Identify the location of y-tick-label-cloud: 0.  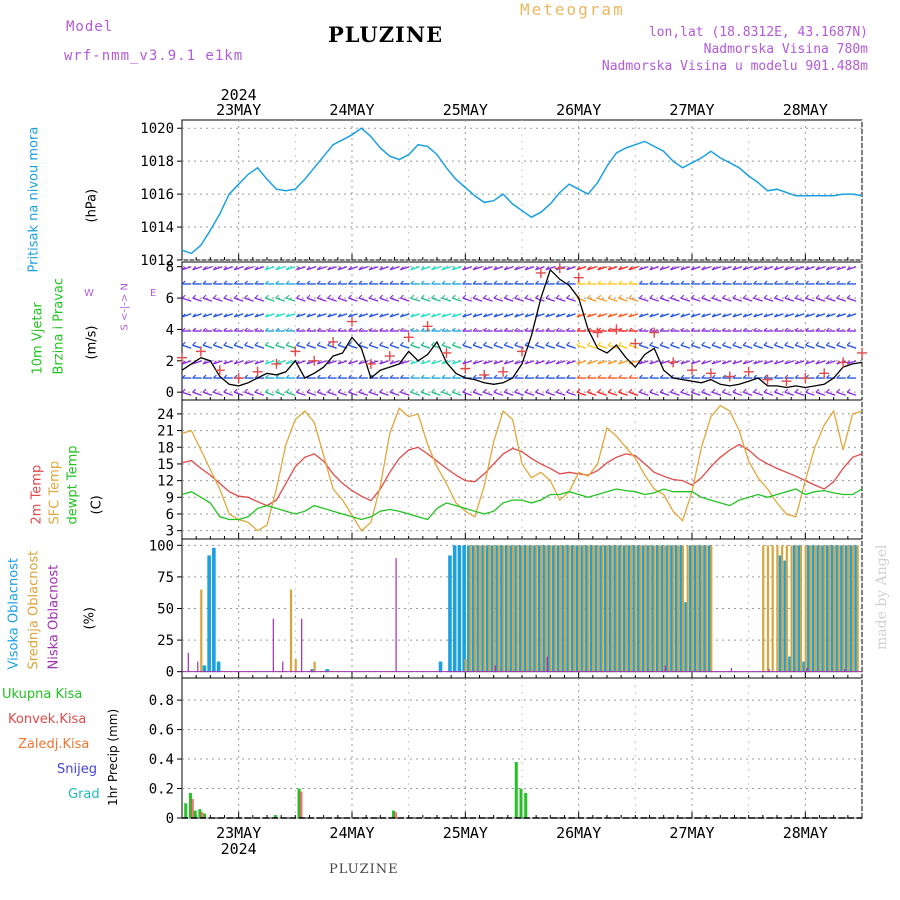
(170, 673).